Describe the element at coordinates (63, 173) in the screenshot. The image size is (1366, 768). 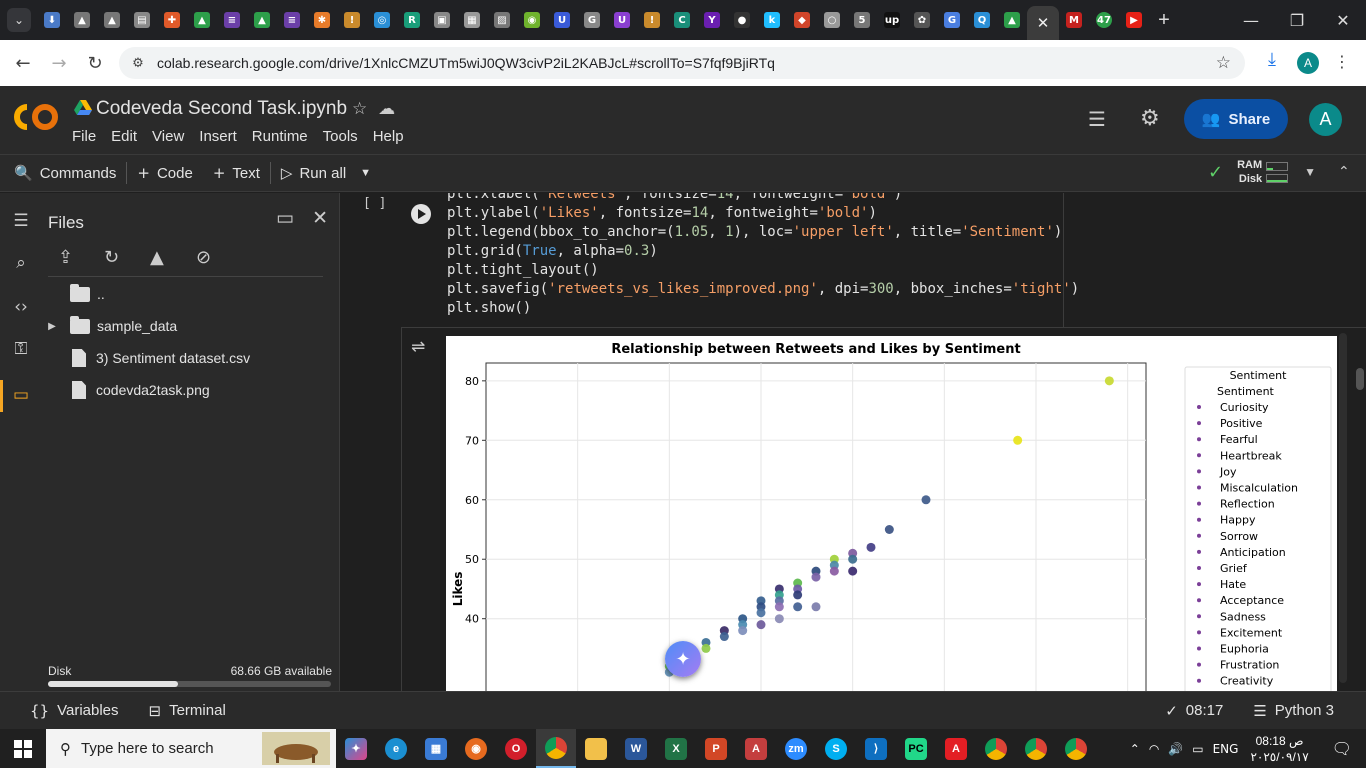
I see `commands-button: 🔍 Commands` at that location.